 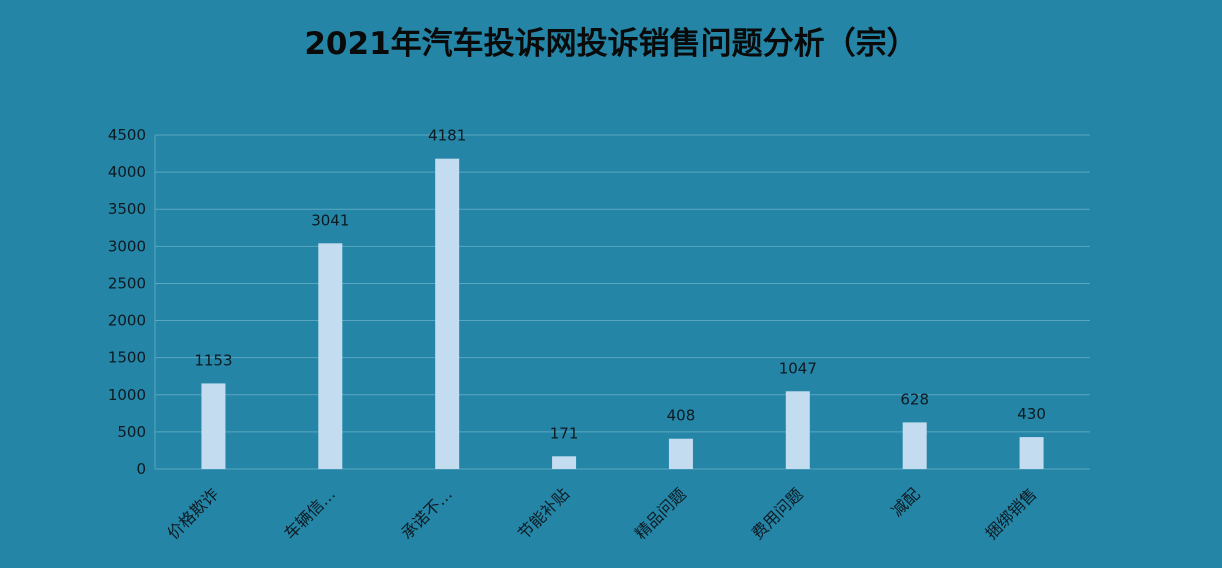 What do you see at coordinates (193, 513) in the screenshot?
I see `x-tick-label: 价格欺诈` at bounding box center [193, 513].